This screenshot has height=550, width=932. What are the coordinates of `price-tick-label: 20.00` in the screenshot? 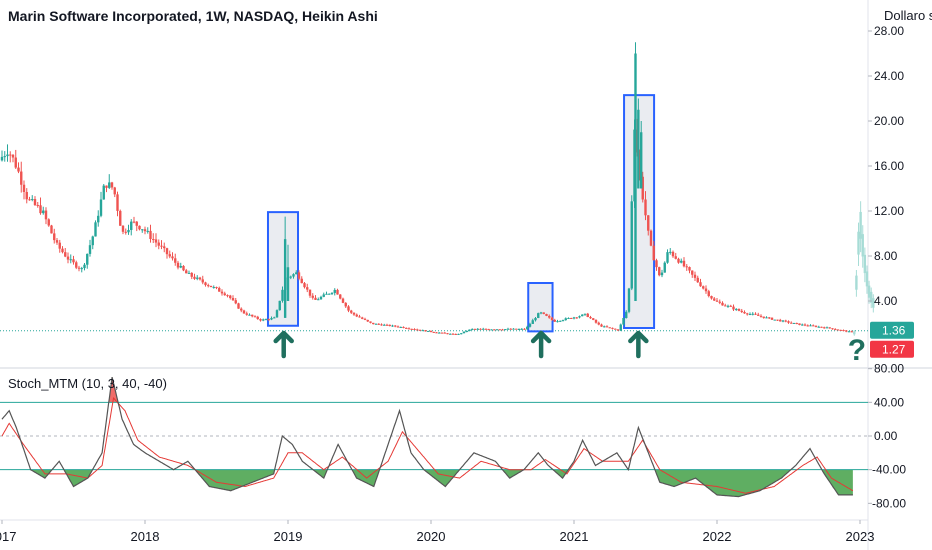 It's located at (889, 121).